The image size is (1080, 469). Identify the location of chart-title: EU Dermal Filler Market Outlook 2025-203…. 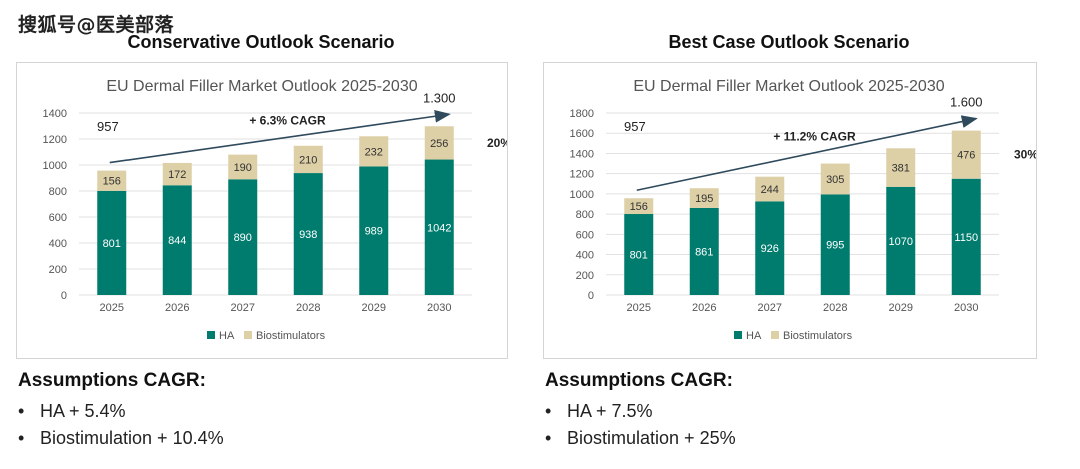
(261, 86).